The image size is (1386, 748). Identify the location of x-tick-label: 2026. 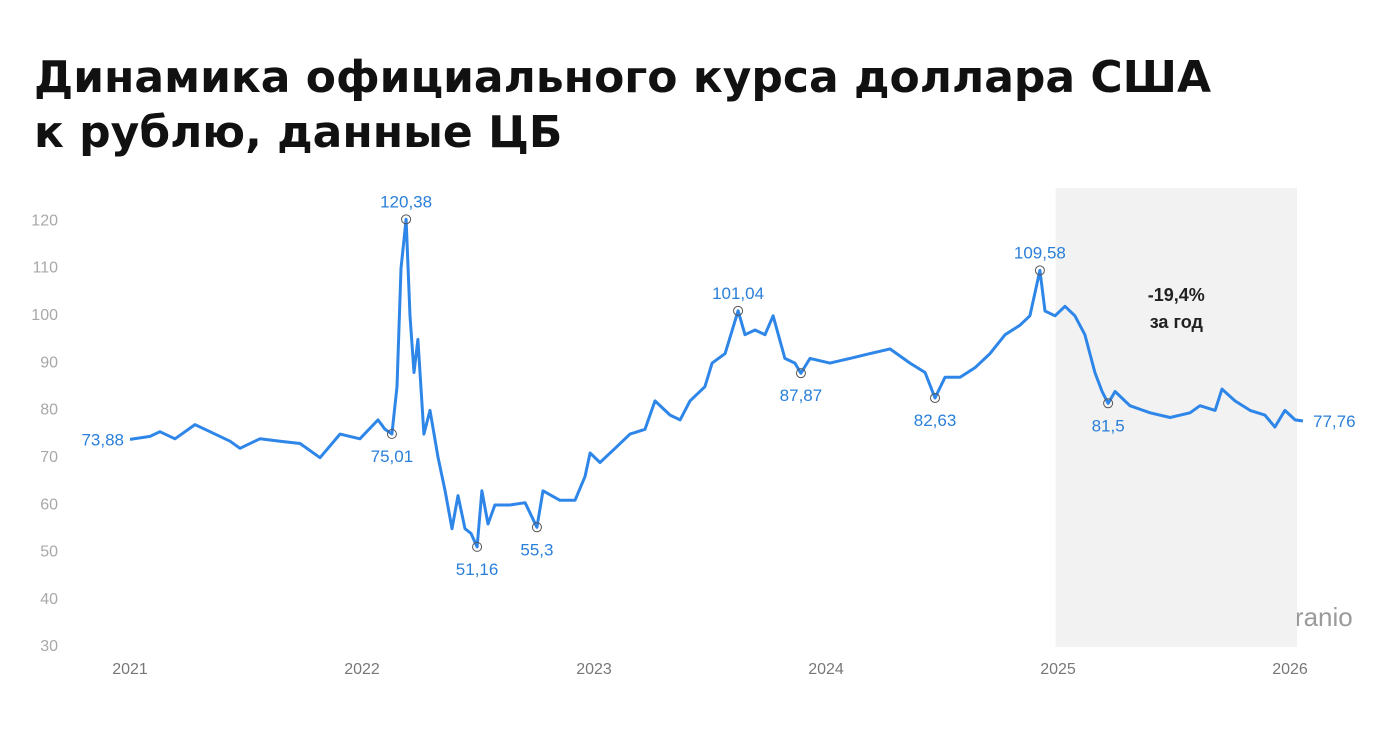
(1290, 669).